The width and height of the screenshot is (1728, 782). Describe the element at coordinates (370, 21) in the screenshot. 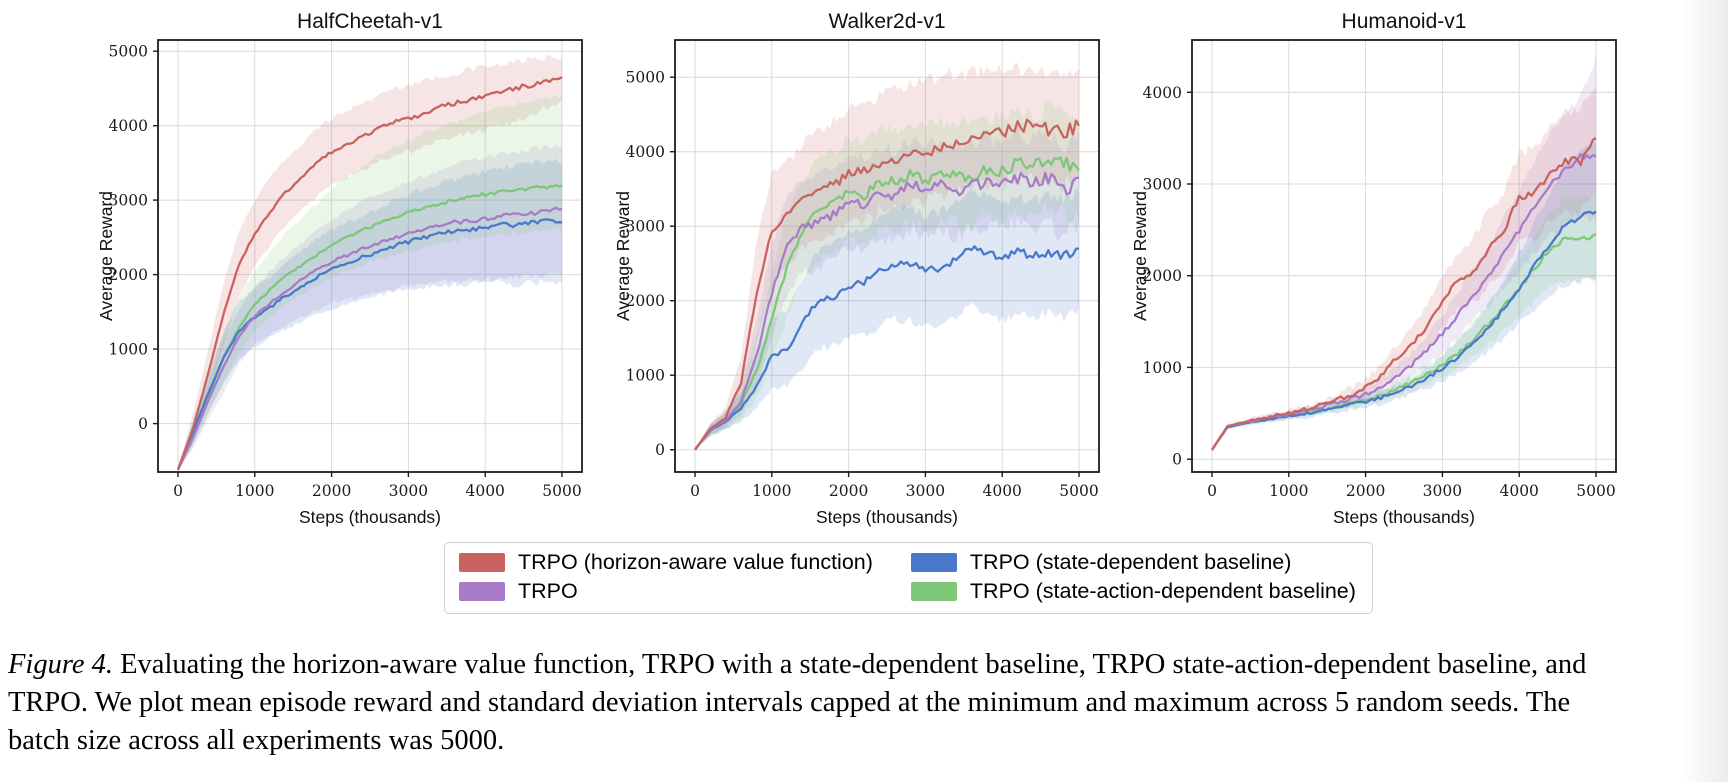

I see `svg-text: HalfCheetah-v1` at that location.